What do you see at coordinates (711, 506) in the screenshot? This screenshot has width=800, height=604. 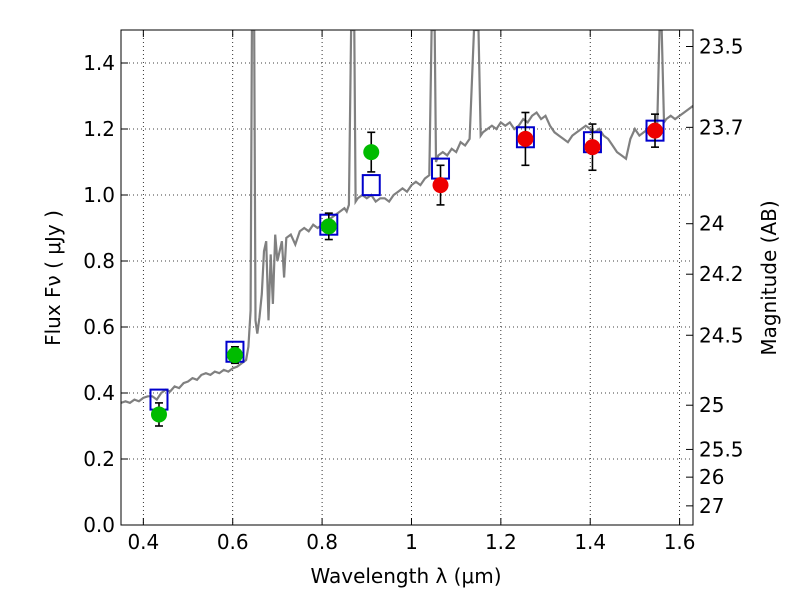 I see `y2-tick-label: 27` at bounding box center [711, 506].